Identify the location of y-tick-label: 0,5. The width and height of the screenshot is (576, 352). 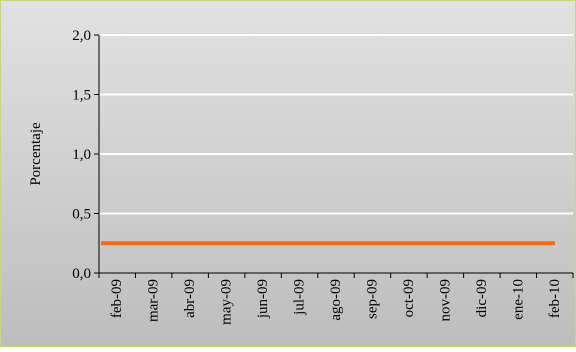
(81, 215).